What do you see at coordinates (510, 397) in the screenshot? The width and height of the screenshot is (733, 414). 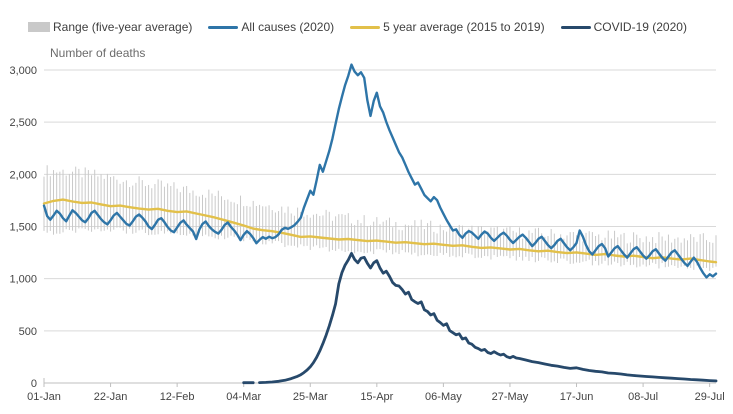 I see `x-tick-label: 27-May` at bounding box center [510, 397].